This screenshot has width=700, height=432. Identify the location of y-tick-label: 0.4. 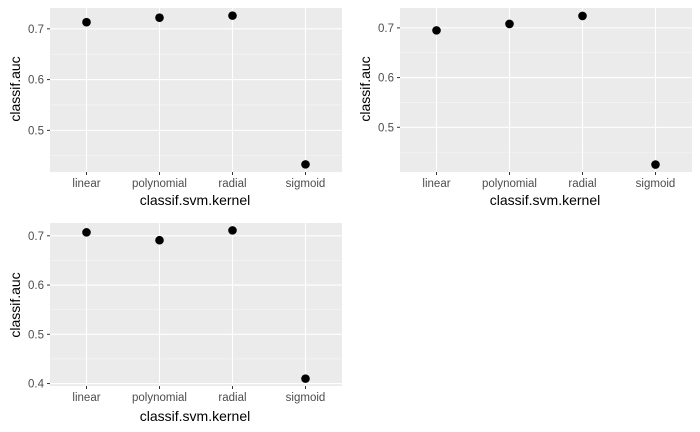
(36, 385).